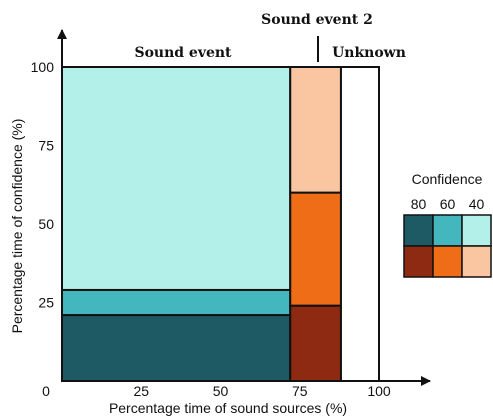 This screenshot has height=417, width=493. What do you see at coordinates (447, 230) in the screenshot?
I see `legend-swatch-r0-c1` at bounding box center [447, 230].